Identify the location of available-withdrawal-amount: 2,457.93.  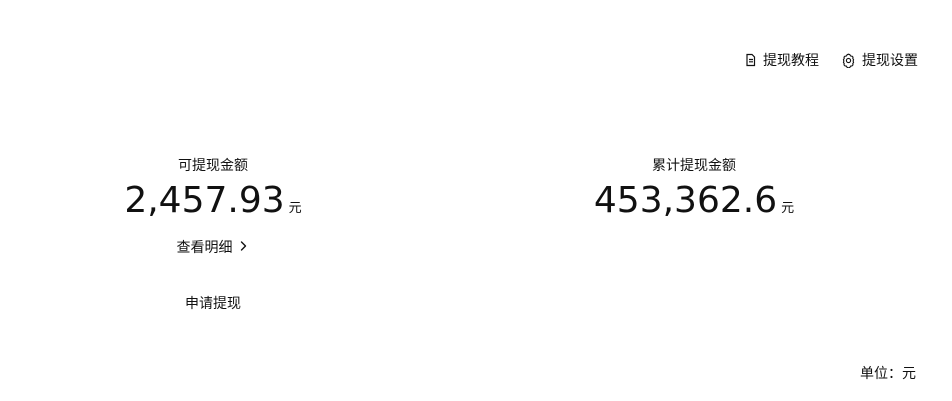
(204, 200).